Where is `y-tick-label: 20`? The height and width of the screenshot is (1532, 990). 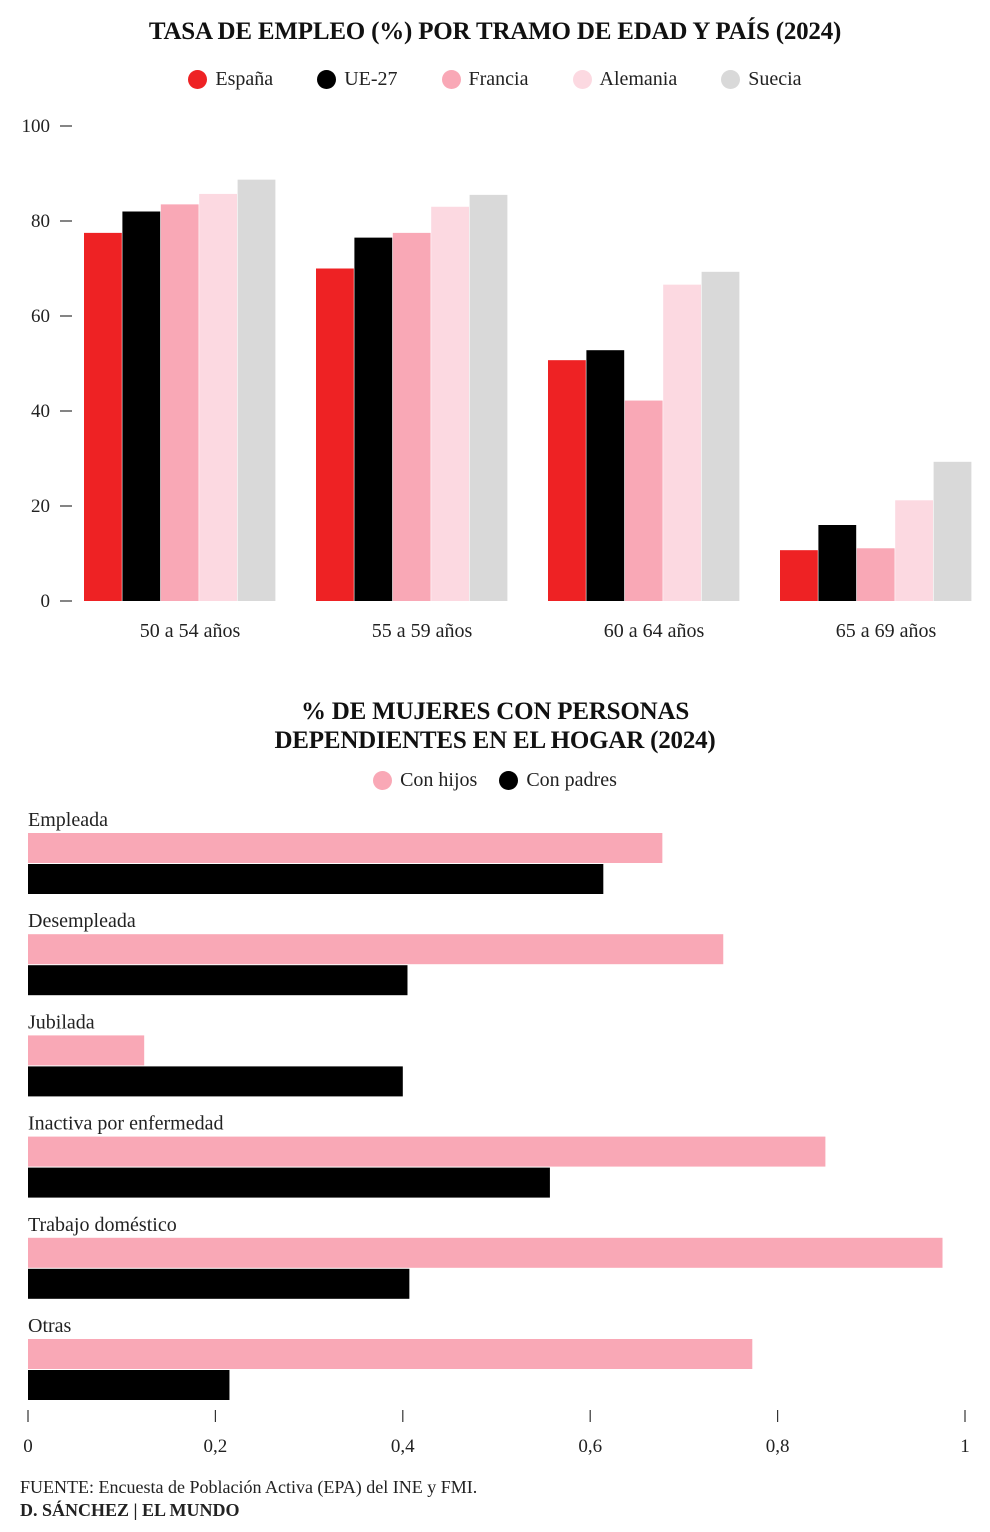 y-tick-label: 20 is located at coordinates (40, 506).